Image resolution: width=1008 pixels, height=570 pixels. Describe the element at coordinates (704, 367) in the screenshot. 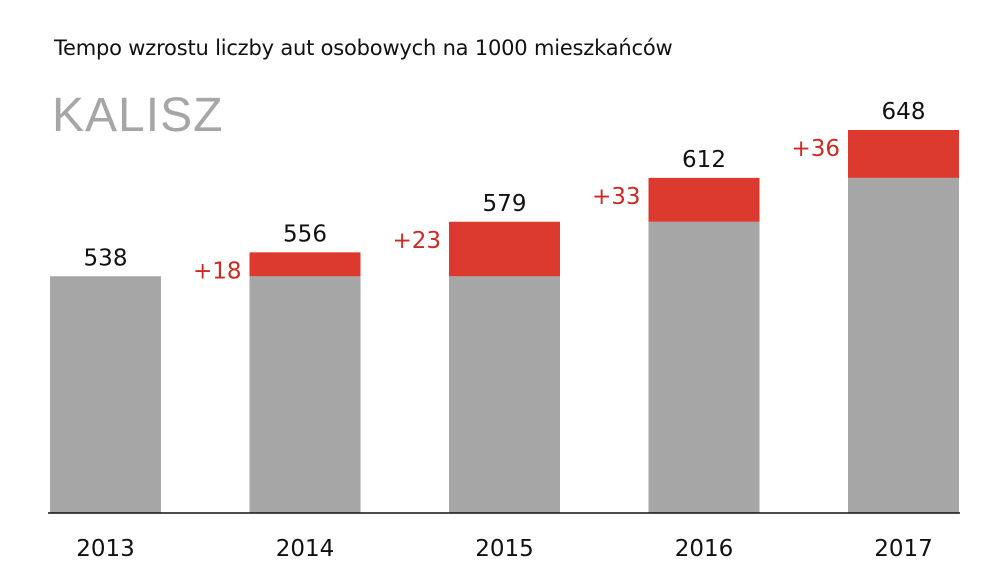

I see `bar-base-2016` at that location.